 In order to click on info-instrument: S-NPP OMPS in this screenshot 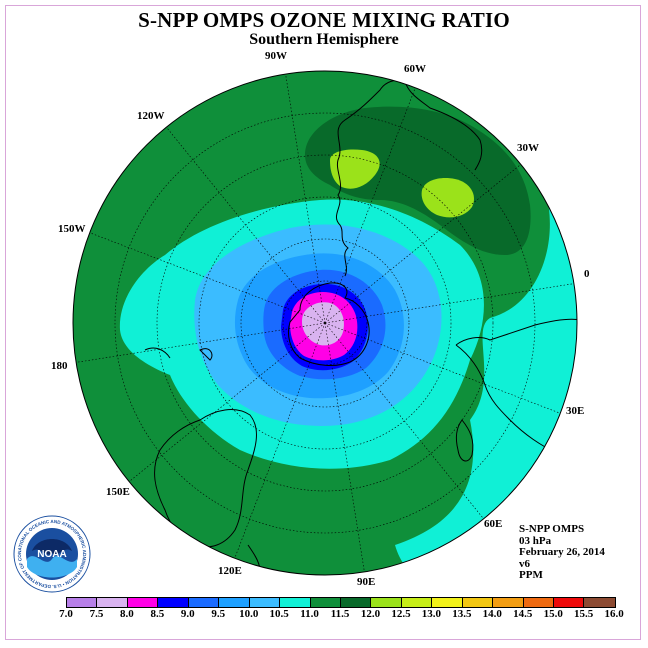, I will do `click(552, 529)`.